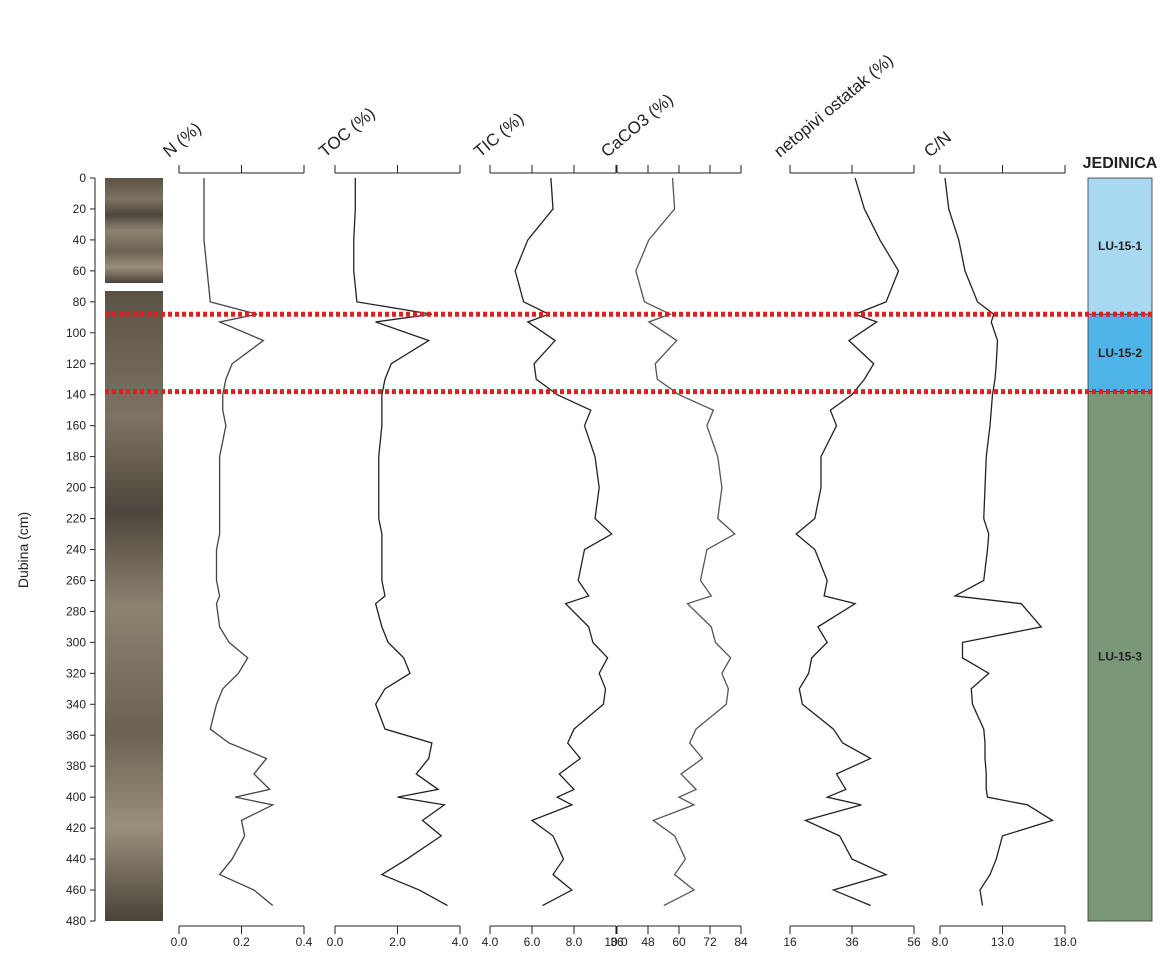 Image resolution: width=1173 pixels, height=955 pixels. Describe the element at coordinates (23, 550) in the screenshot. I see `y-axis-label: Dubina (cm)` at that location.